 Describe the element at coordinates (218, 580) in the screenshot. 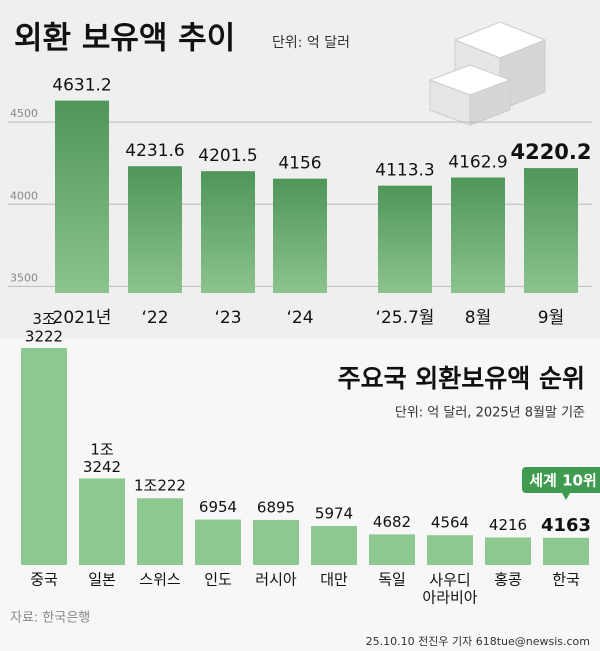

I see `x-tick-label: 인도` at that location.